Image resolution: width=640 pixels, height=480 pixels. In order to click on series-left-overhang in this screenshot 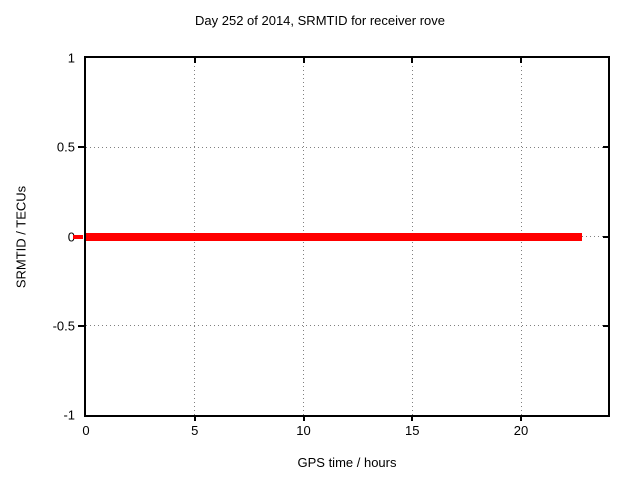, I will do `click(78, 236)`.